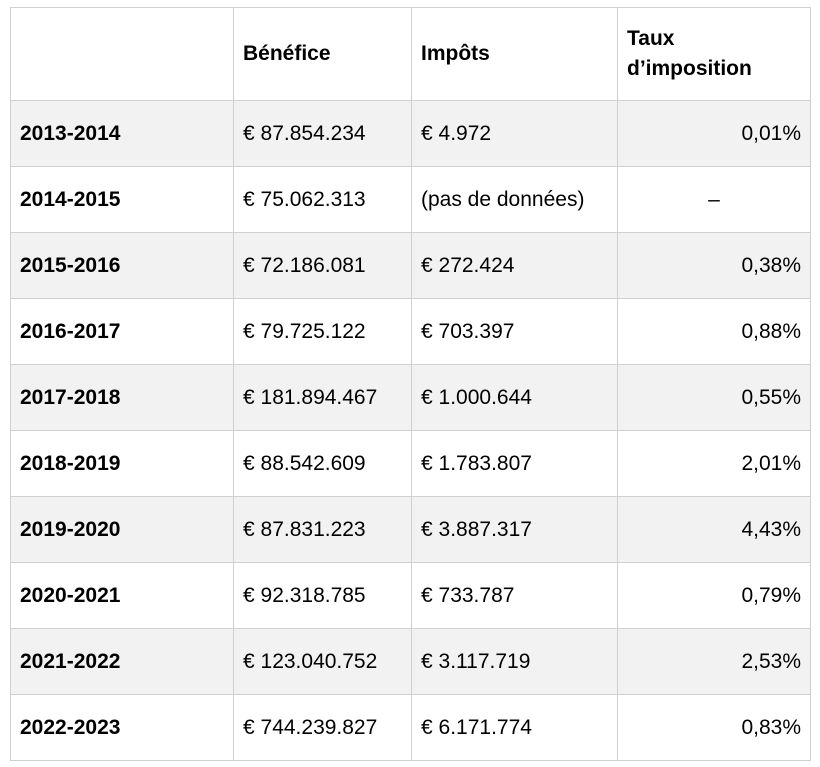 The height and width of the screenshot is (767, 820). I want to click on year-cell: 2019-2020, so click(122, 529).